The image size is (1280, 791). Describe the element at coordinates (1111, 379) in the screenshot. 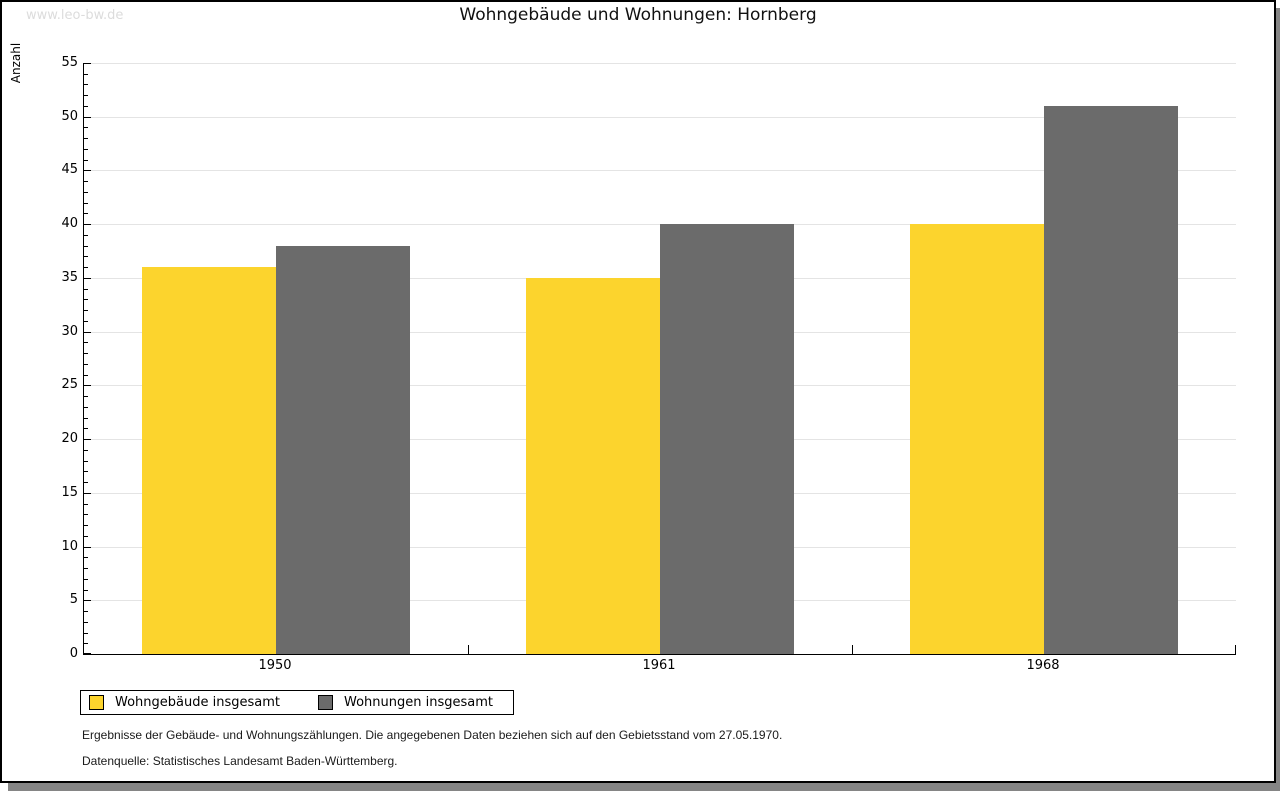

I see `bar-1968-wohnungen` at that location.